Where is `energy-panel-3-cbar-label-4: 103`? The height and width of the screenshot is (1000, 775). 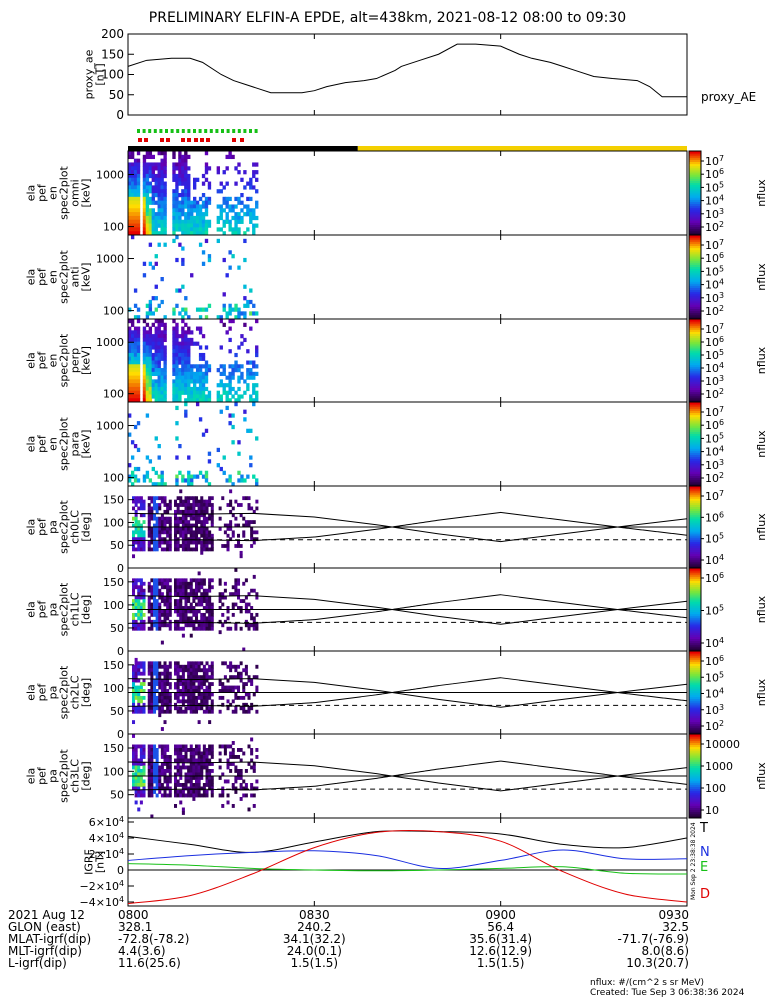 energy-panel-3-cbar-label-4: 103 is located at coordinates (714, 465).